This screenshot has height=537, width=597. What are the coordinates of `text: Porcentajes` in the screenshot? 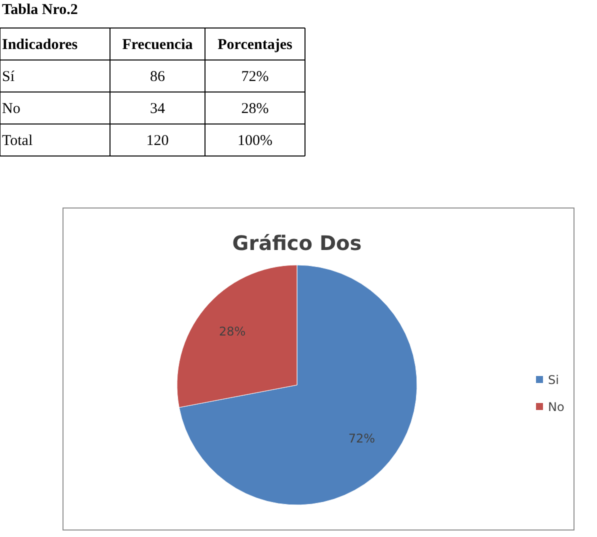 It's located at (255, 45).